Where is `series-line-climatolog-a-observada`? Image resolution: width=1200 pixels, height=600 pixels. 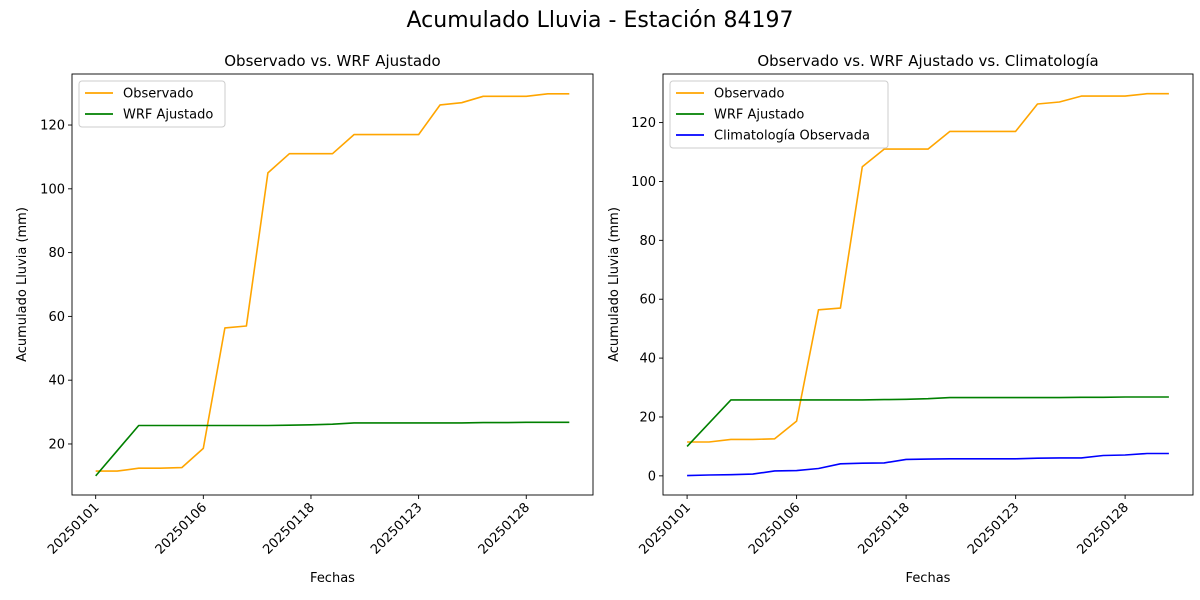
series-line-climatolog-a-observada is located at coordinates (928, 464).